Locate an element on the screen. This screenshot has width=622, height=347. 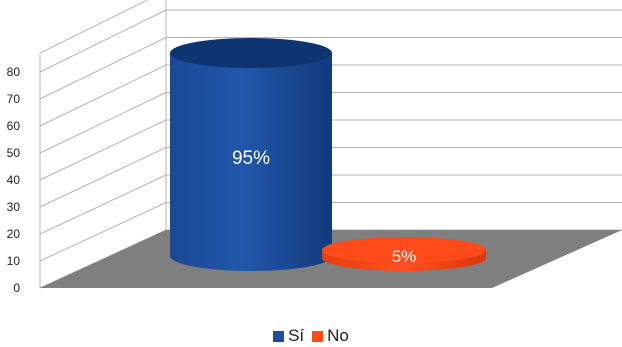
y-tick-label: 30 is located at coordinates (14, 207).